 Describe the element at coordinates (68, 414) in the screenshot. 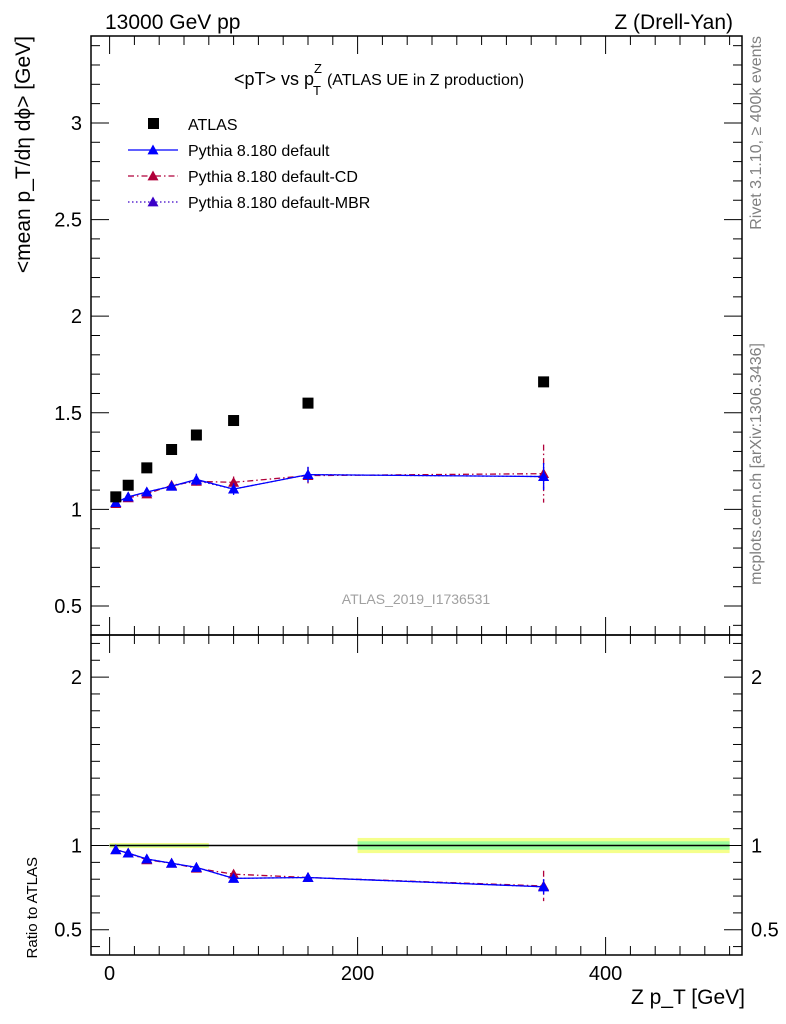

I see `main-ytick-label: 1.5` at that location.